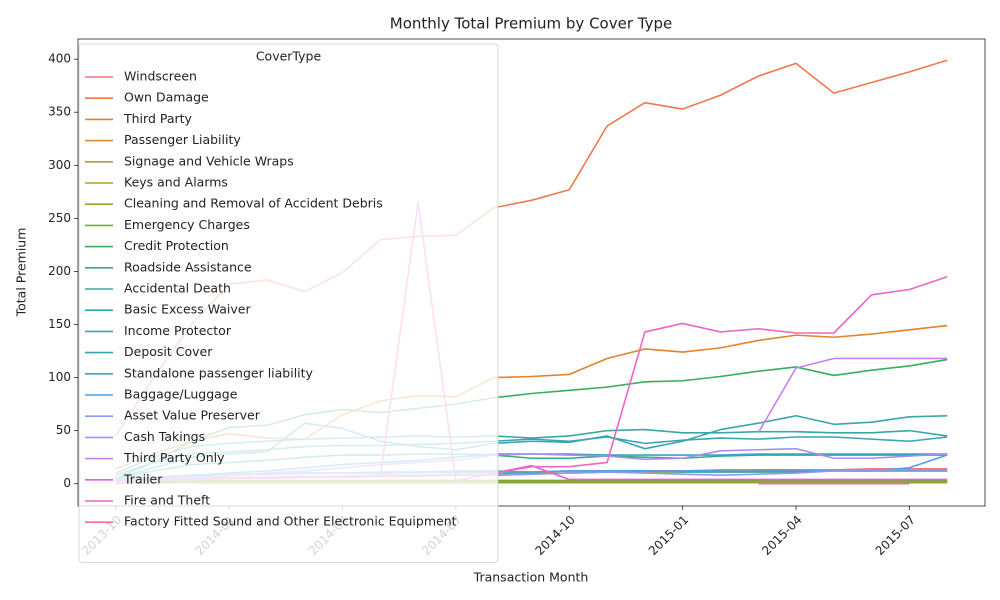 The image size is (1000, 600). I want to click on legend-label: Third Party Only, so click(174, 457).